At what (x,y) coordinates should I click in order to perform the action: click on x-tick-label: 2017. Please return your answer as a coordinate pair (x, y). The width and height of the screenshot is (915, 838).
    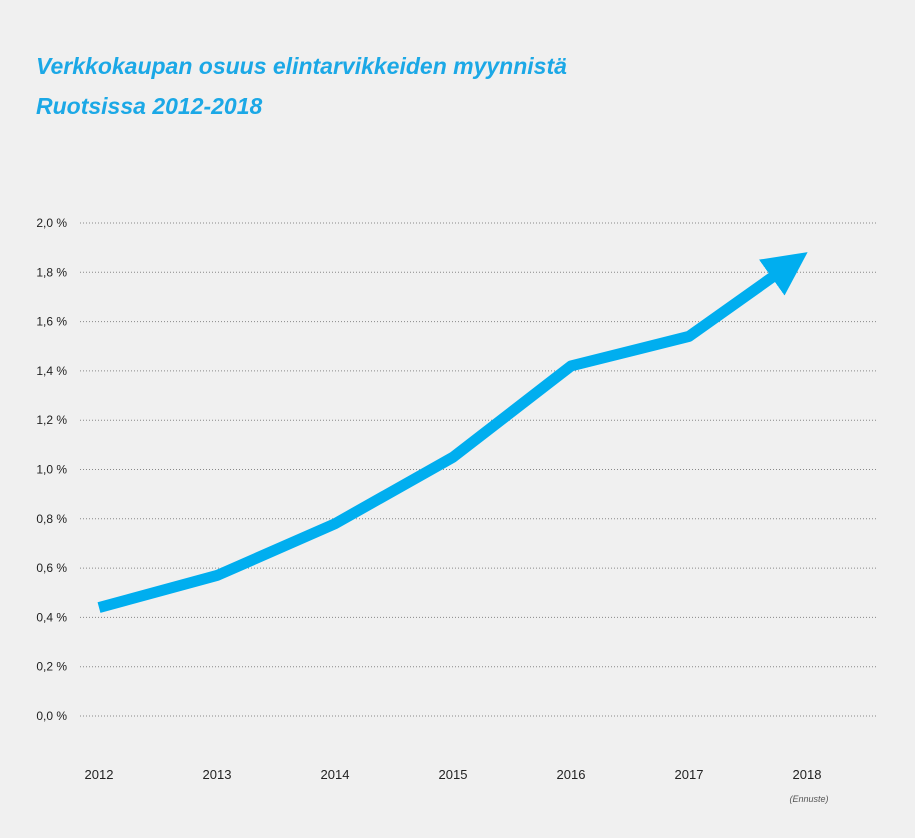
    Looking at the image, I should click on (689, 774).